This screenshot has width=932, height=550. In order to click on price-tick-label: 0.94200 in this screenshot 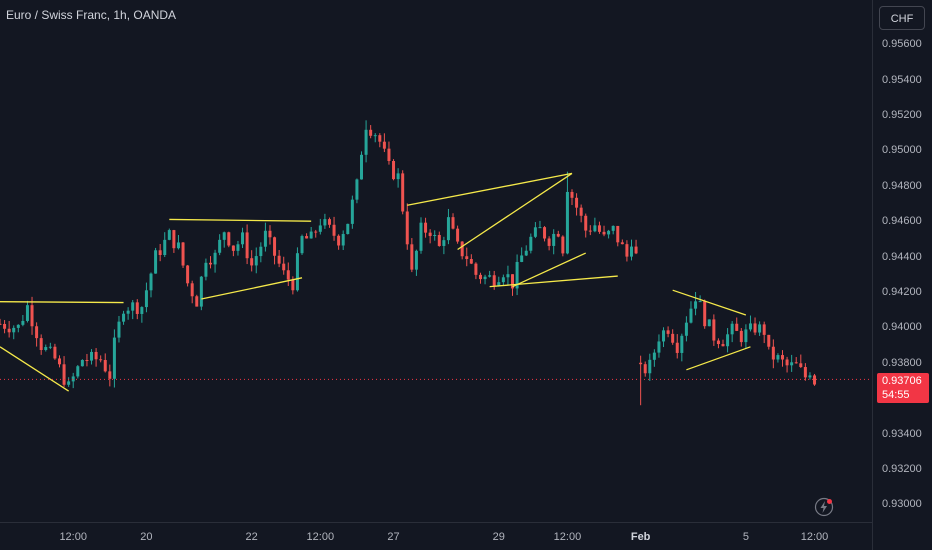, I will do `click(902, 291)`.